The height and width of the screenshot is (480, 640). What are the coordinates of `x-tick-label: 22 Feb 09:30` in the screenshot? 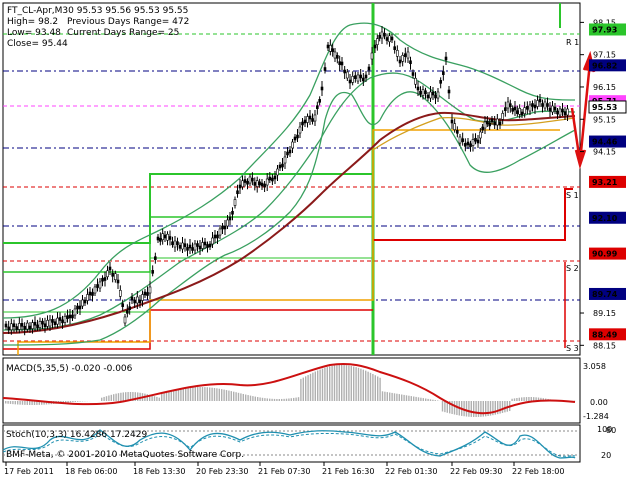 It's located at (476, 471).